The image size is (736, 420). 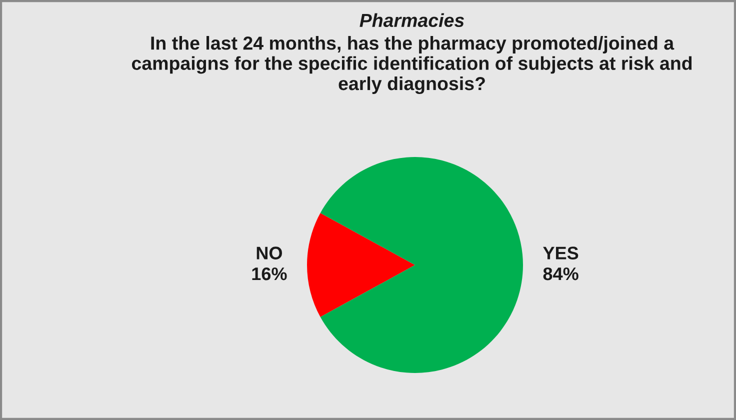 I want to click on data-label: 16%, so click(x=269, y=273).